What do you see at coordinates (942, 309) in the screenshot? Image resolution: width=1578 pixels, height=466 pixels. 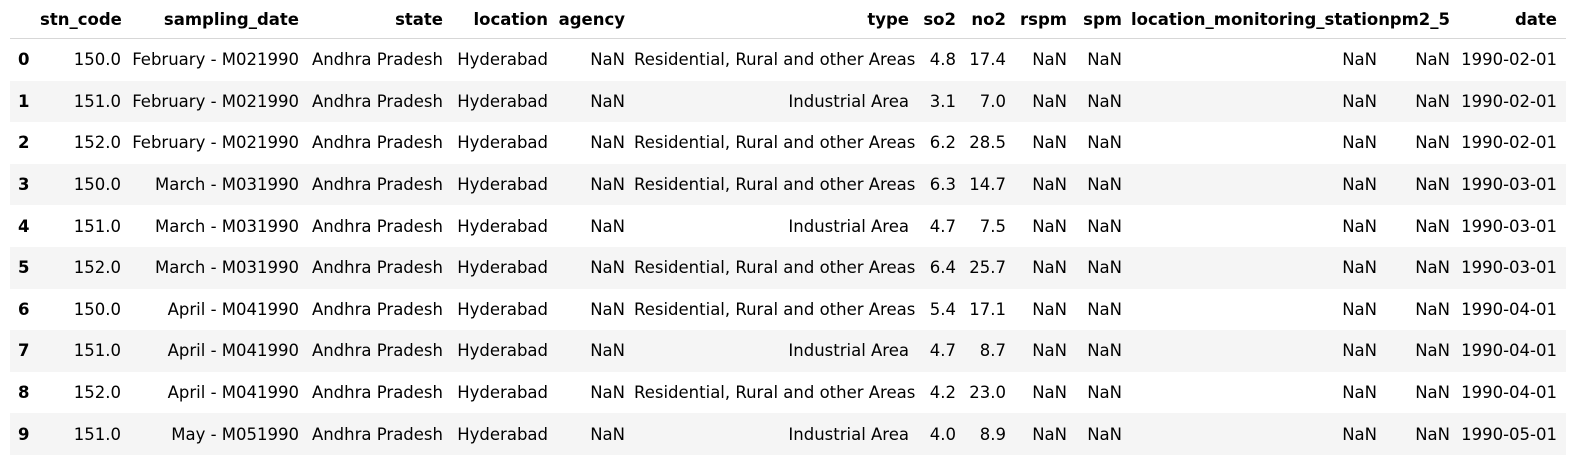 I see `cell-so2: 5.4` at bounding box center [942, 309].